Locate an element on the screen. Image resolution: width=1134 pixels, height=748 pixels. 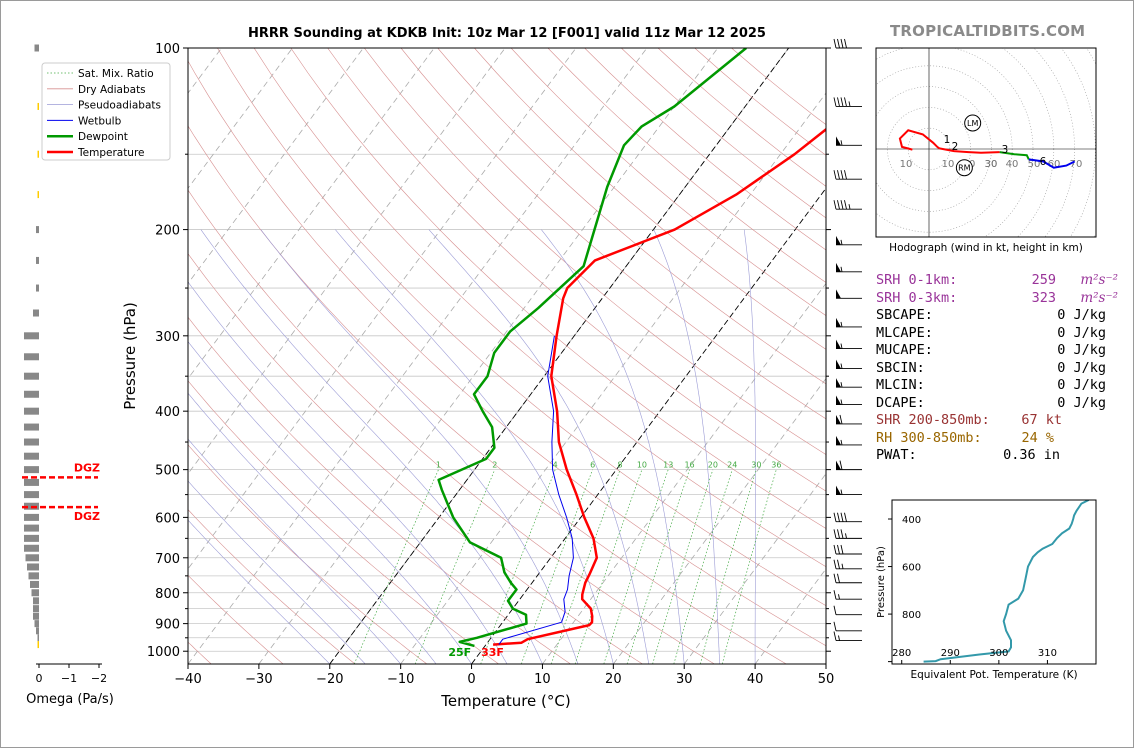
x-tick-label: −20 is located at coordinates (329, 679).